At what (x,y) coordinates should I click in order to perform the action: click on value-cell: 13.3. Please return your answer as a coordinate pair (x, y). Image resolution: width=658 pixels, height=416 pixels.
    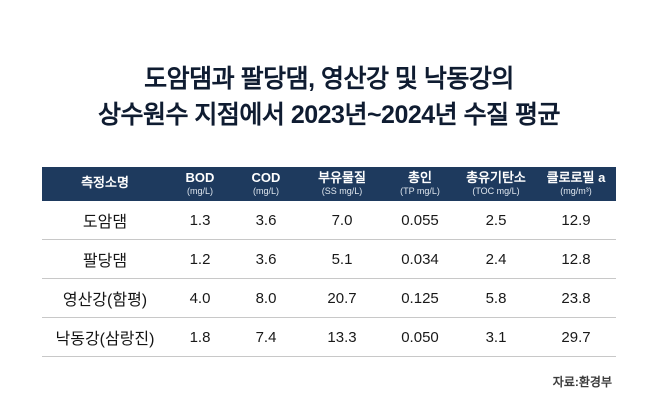
    Looking at the image, I should click on (342, 337).